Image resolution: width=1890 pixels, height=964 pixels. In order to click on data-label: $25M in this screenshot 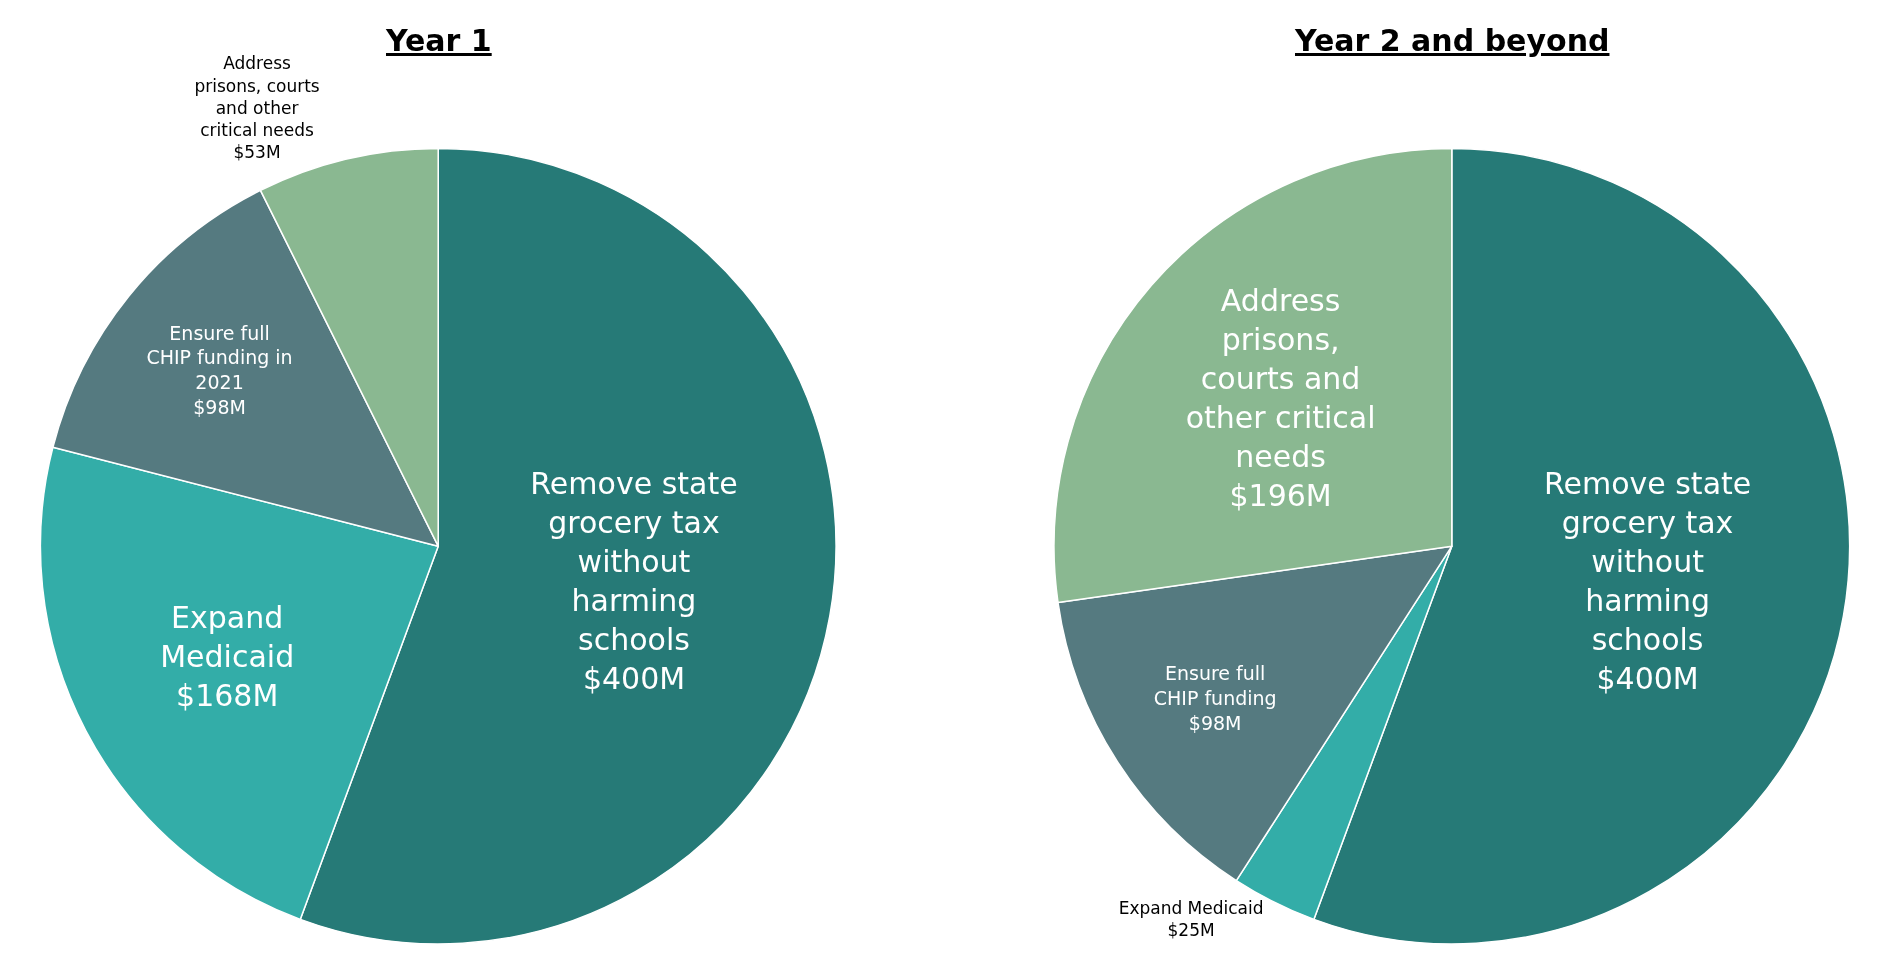, I will do `click(1191, 929)`.